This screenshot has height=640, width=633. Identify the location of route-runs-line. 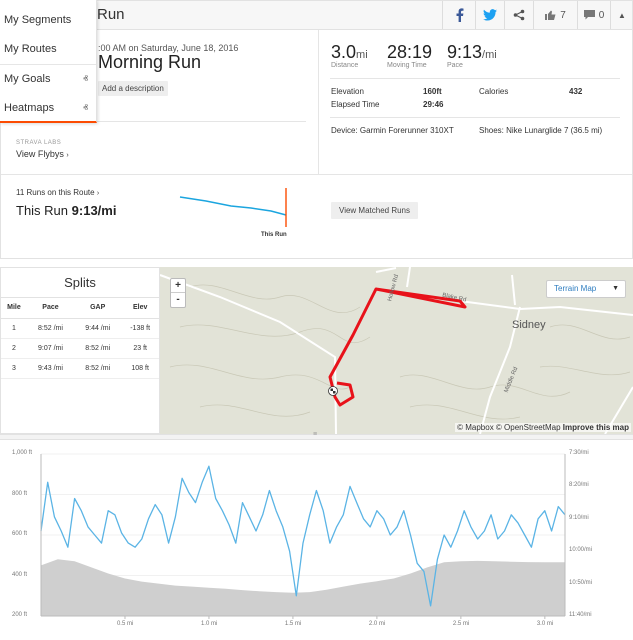
(233, 206).